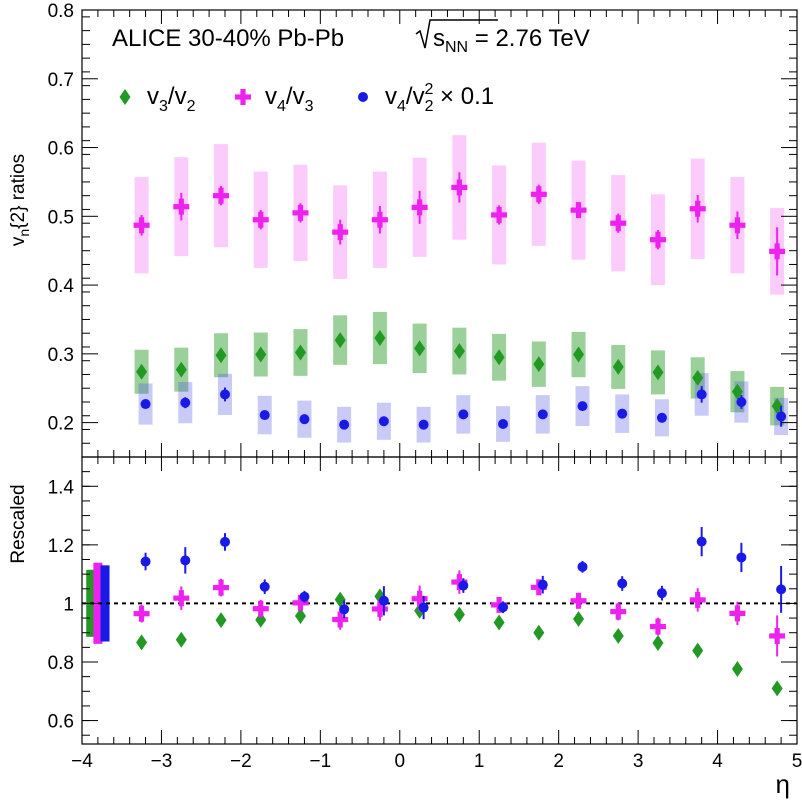  Describe the element at coordinates (241, 761) in the screenshot. I see `x-tick-label: −2` at that location.